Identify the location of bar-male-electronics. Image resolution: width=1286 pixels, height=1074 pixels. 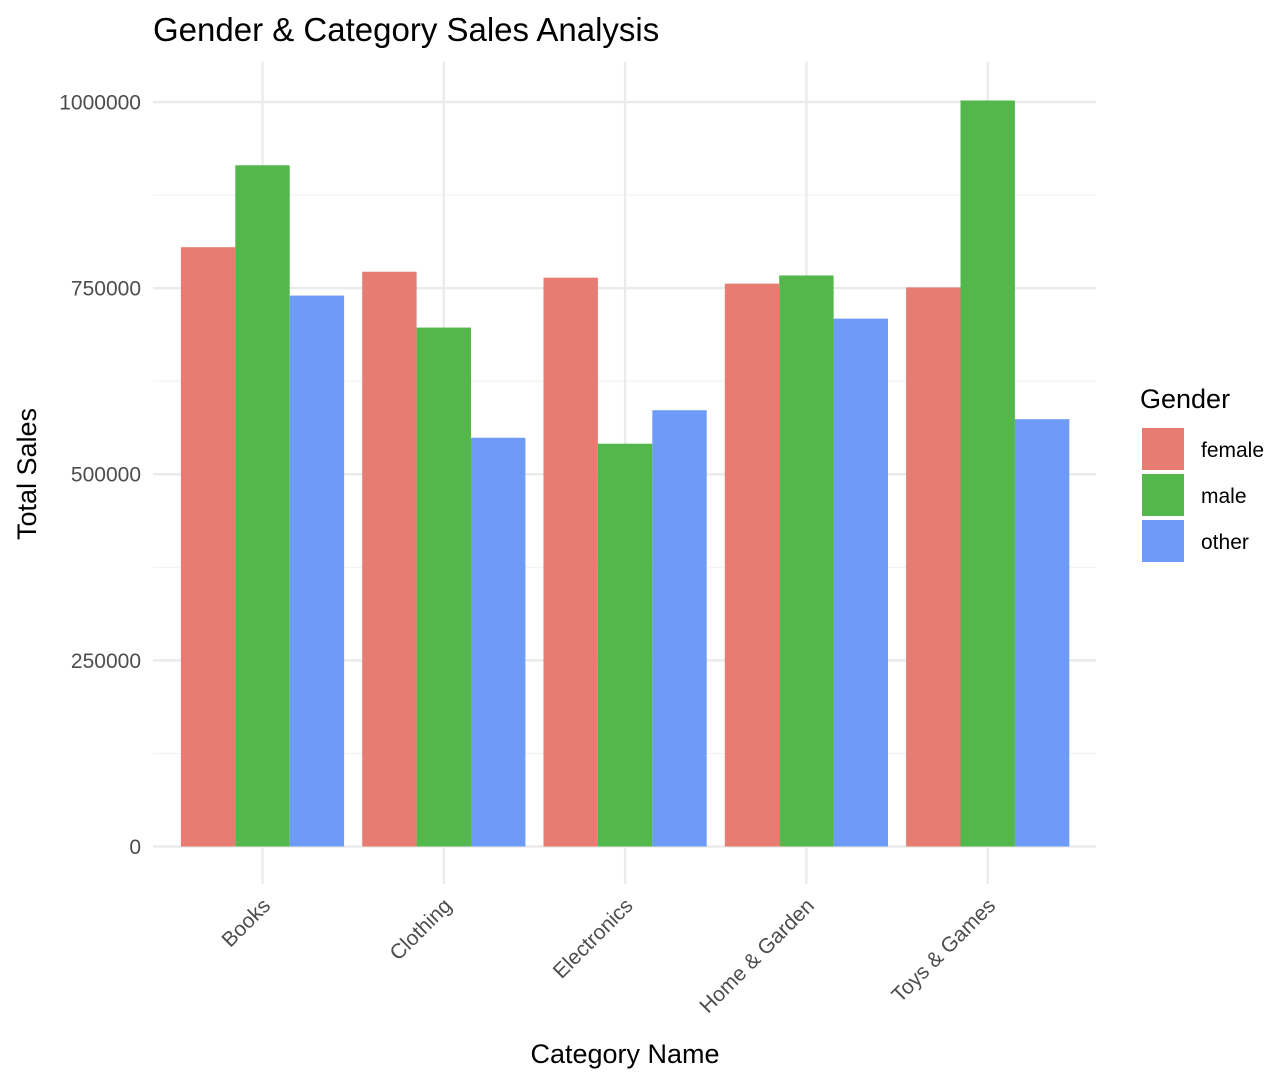
(625, 645).